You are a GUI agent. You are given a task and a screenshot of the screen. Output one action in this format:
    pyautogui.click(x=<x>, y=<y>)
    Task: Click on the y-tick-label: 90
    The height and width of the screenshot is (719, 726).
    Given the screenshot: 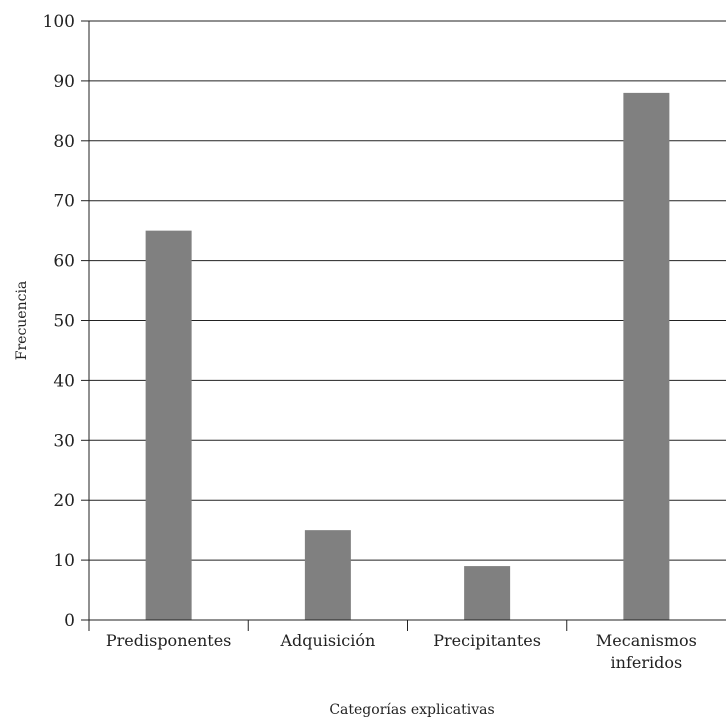 What is the action you would take?
    pyautogui.click(x=64, y=82)
    